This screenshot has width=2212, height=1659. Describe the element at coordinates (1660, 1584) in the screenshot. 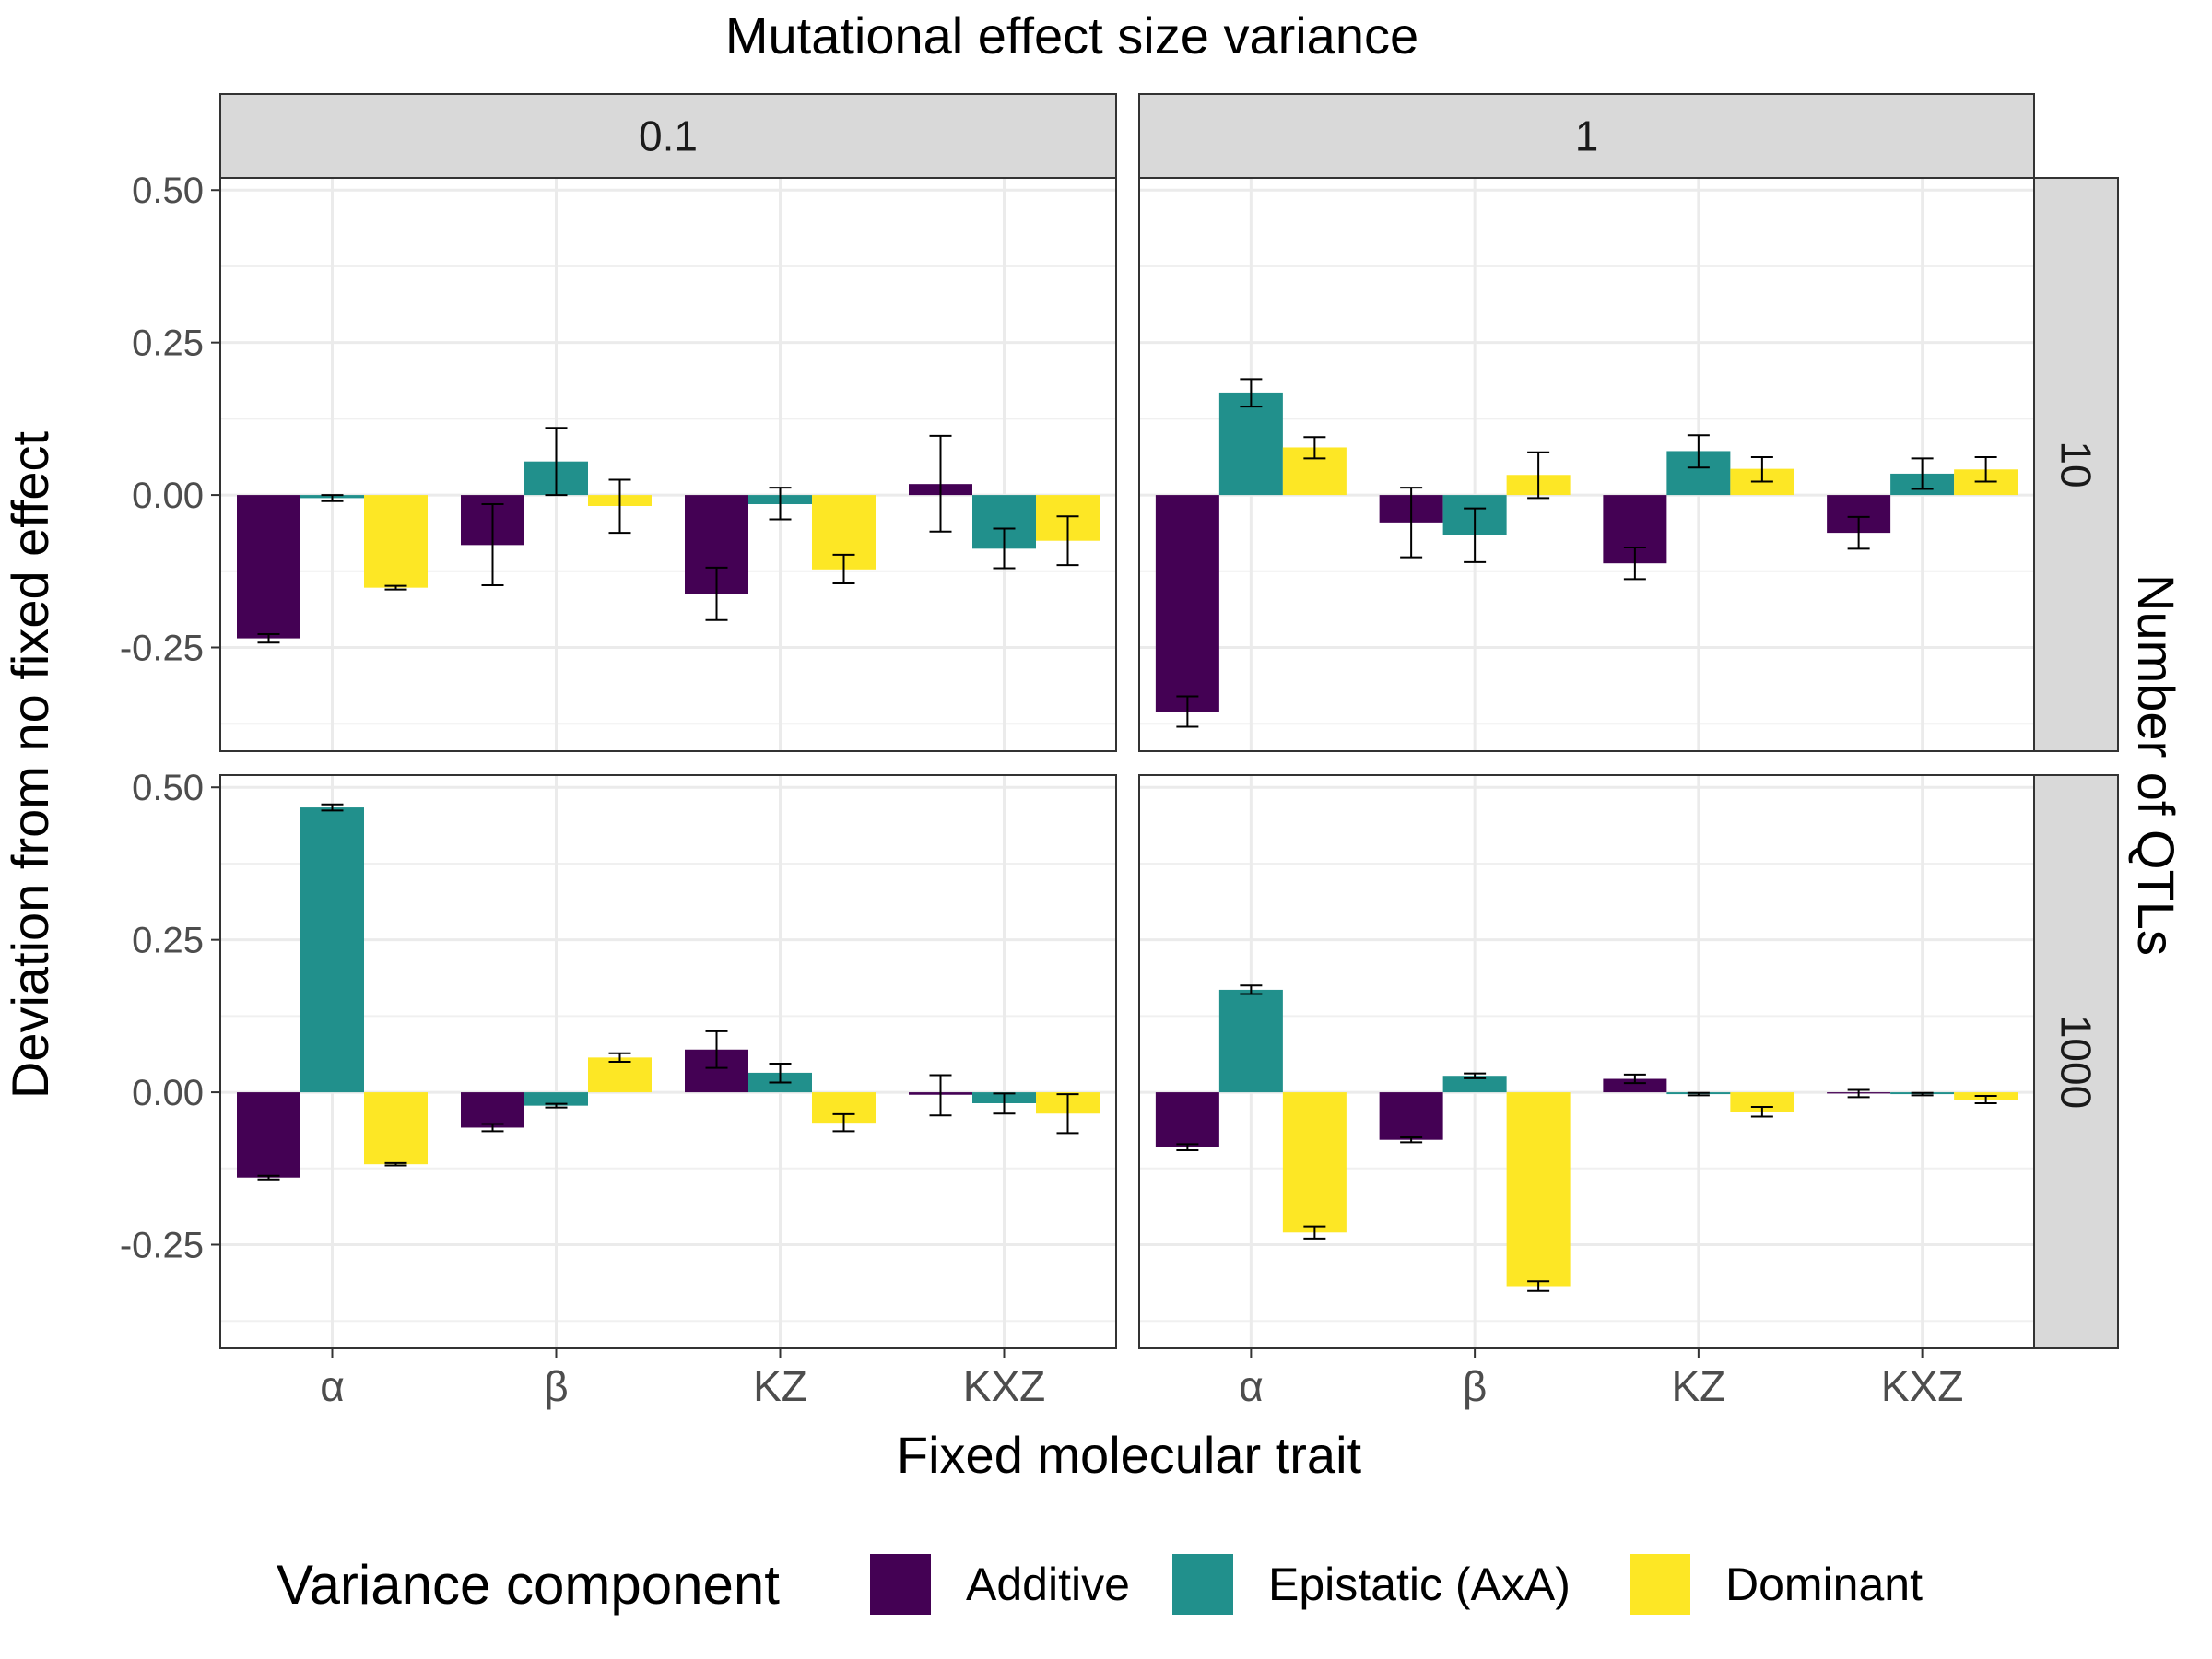

I see `legend-swatch-dominant` at that location.